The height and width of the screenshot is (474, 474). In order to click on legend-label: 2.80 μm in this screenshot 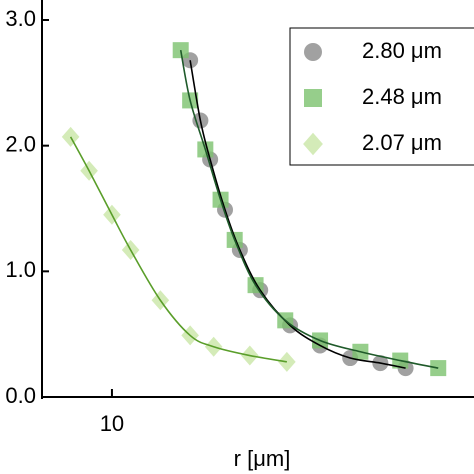, I will do `click(402, 50)`.